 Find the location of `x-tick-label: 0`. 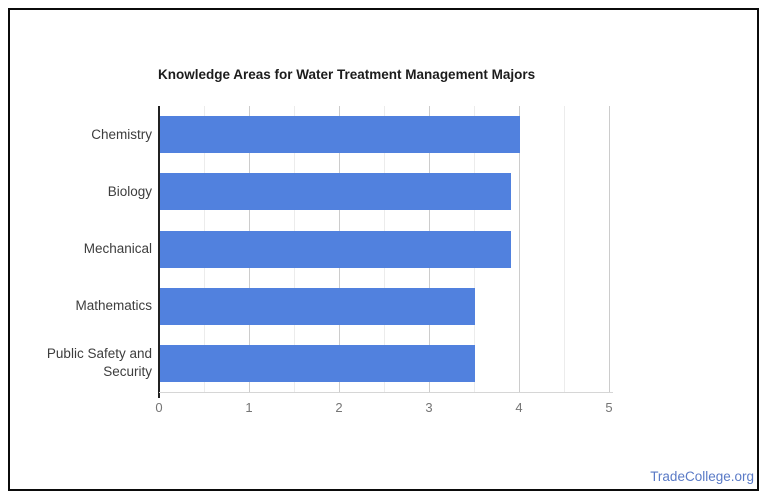

x-tick-label: 0 is located at coordinates (159, 407).